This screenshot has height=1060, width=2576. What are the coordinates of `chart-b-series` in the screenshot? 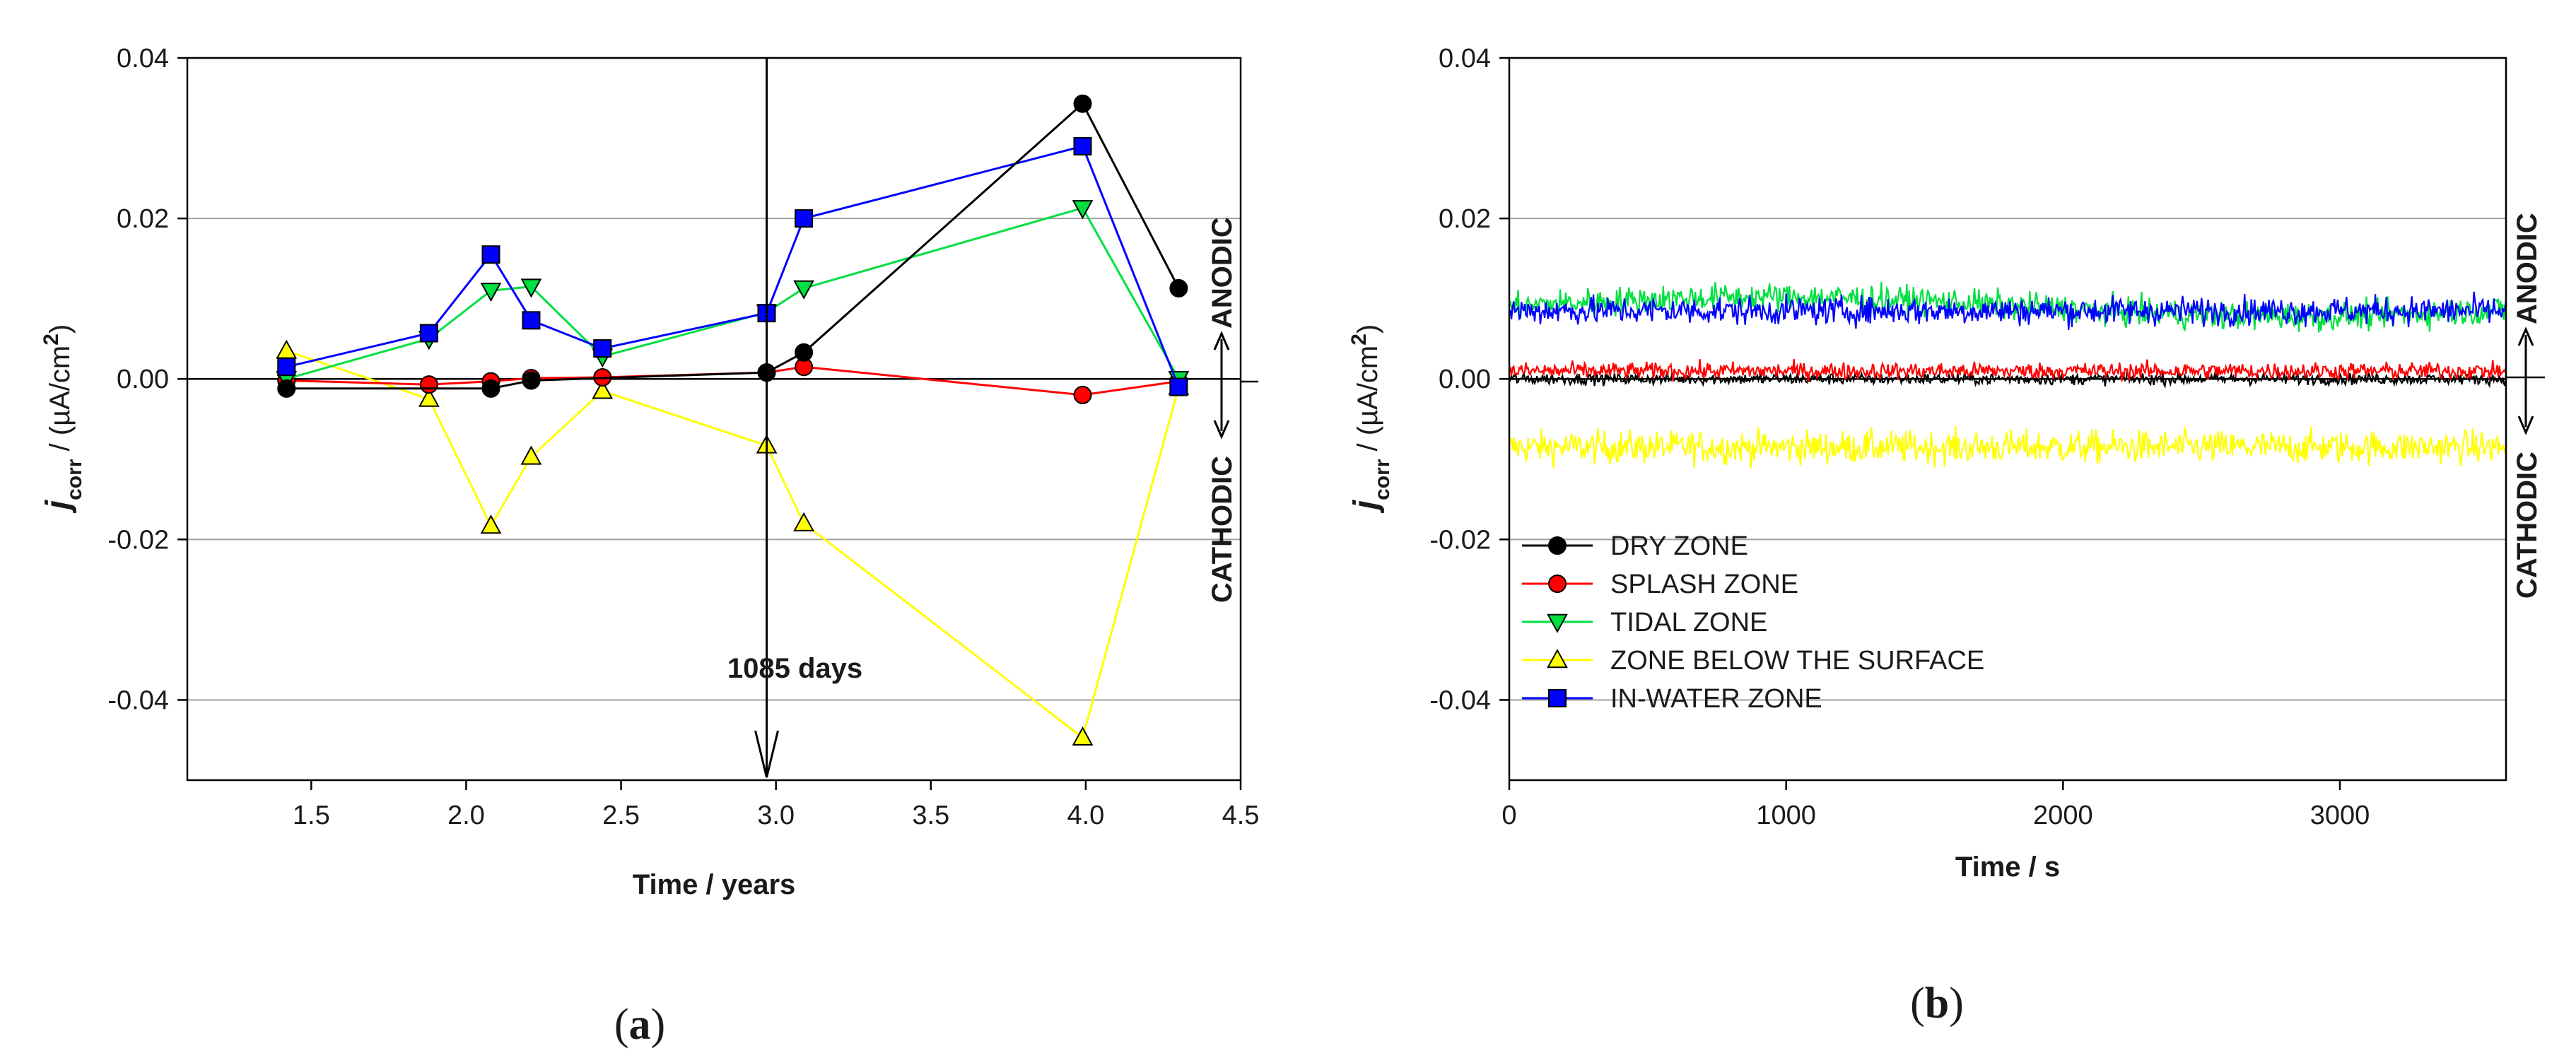 It's located at (2007, 375).